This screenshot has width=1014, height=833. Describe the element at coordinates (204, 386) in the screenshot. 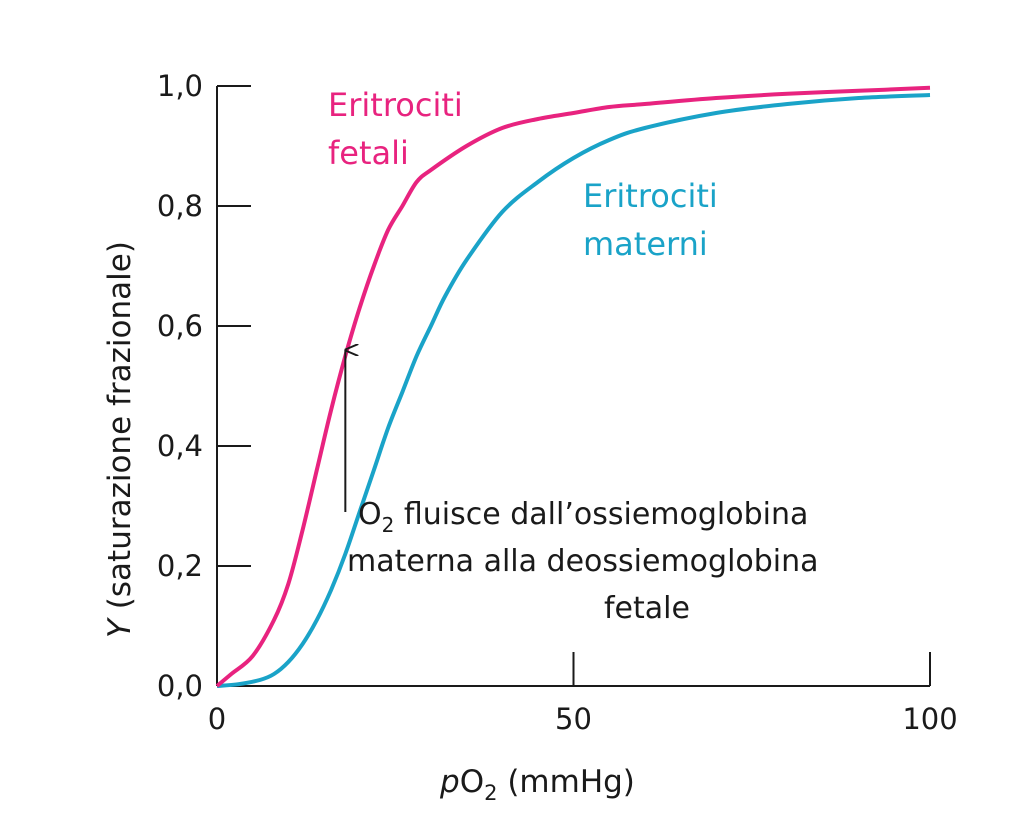

I see `y-ticks: 0,0 0,2 0,4 0,6 0,8 1,0` at that location.